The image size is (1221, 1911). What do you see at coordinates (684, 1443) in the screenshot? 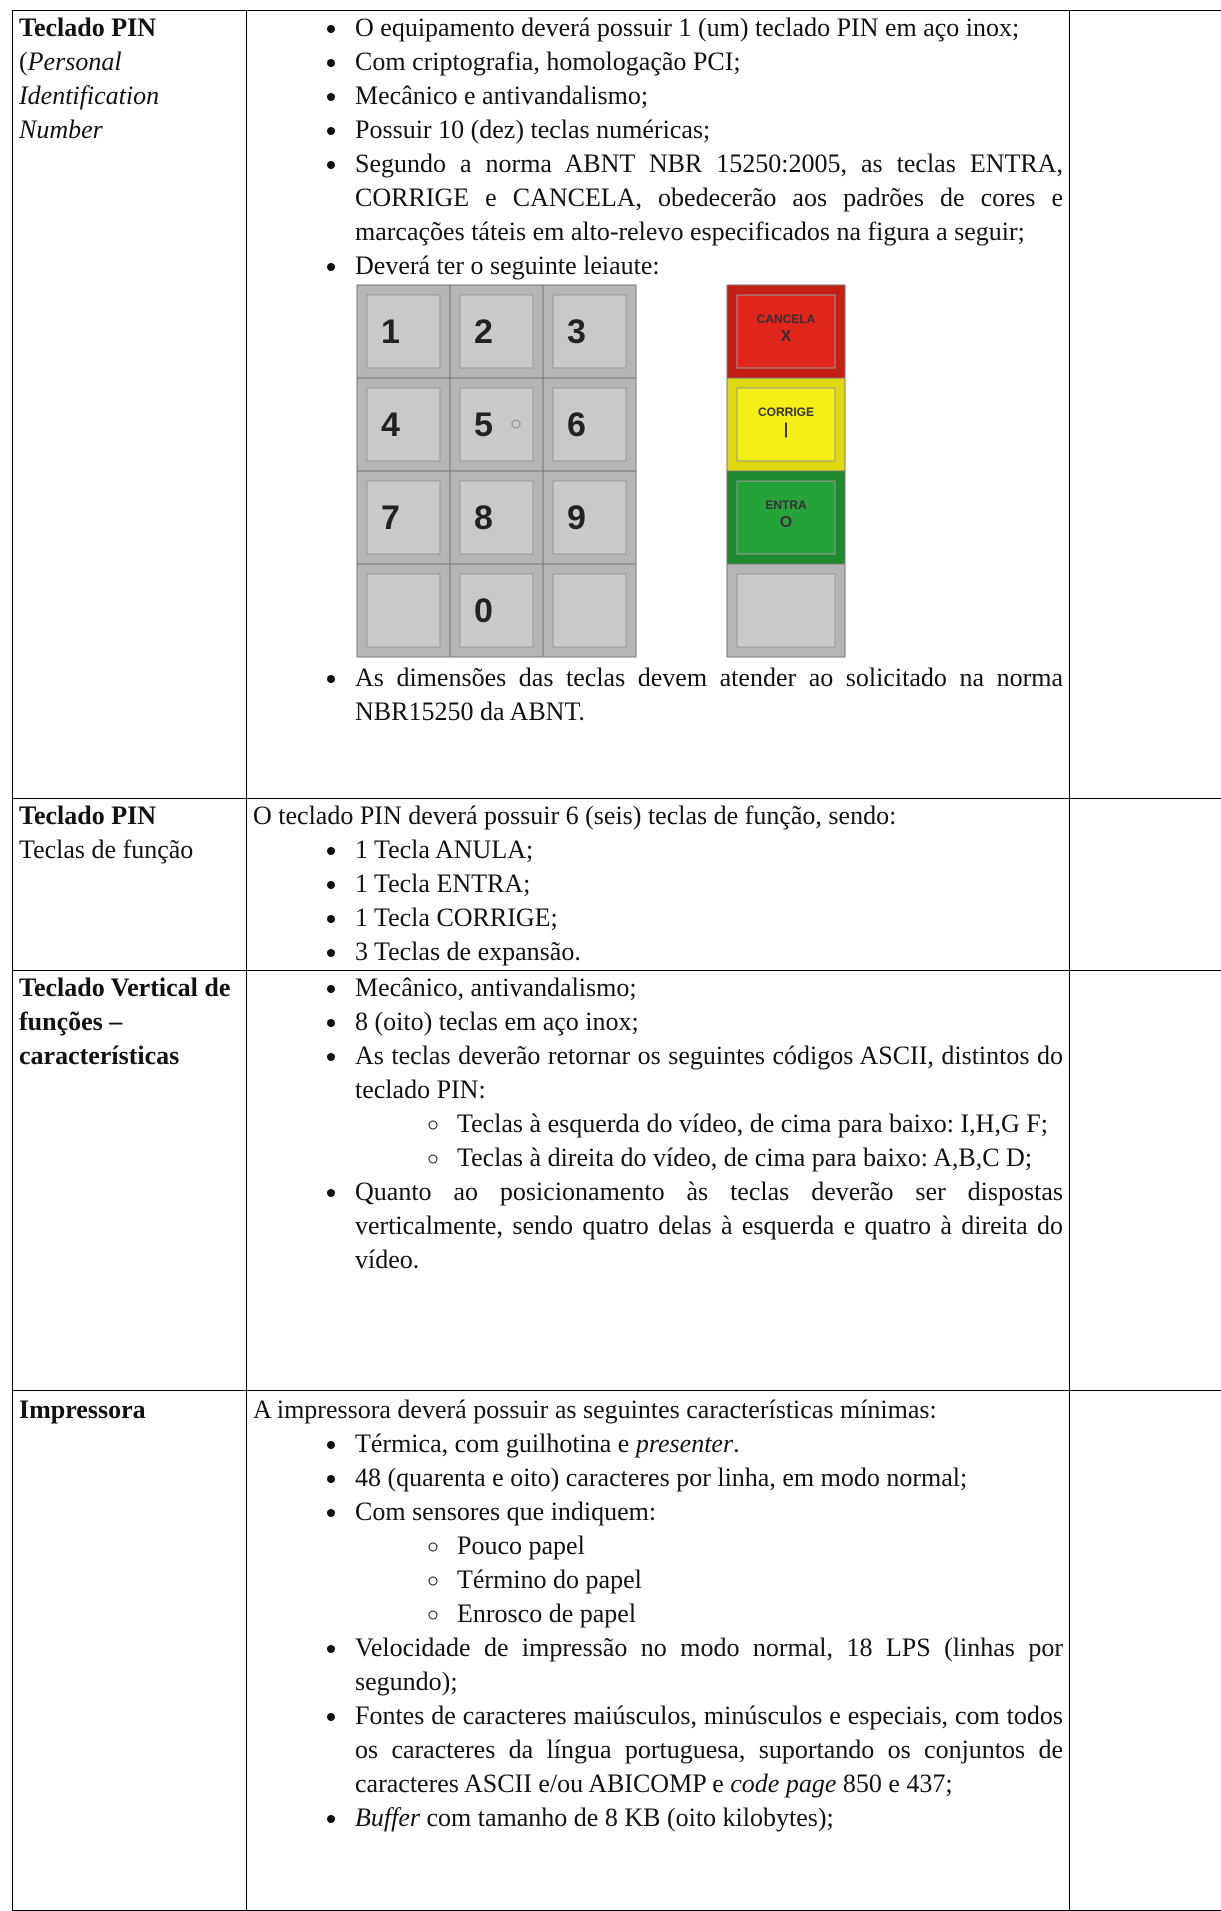
I see `italic: presenter` at bounding box center [684, 1443].